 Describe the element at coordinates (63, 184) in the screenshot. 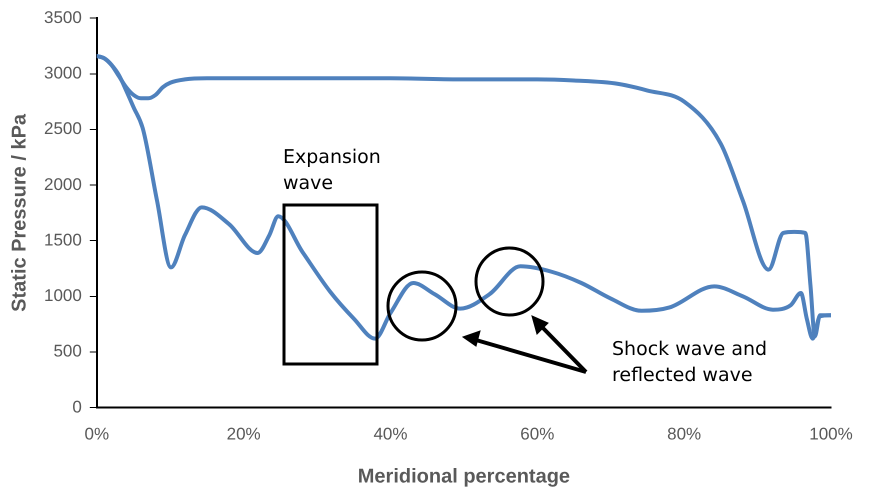

I see `y-tick-label: 2000` at that location.